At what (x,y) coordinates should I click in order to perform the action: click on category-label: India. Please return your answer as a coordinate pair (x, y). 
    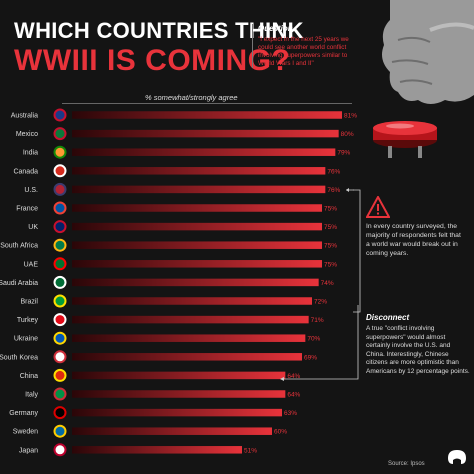
    Looking at the image, I should click on (30, 153).